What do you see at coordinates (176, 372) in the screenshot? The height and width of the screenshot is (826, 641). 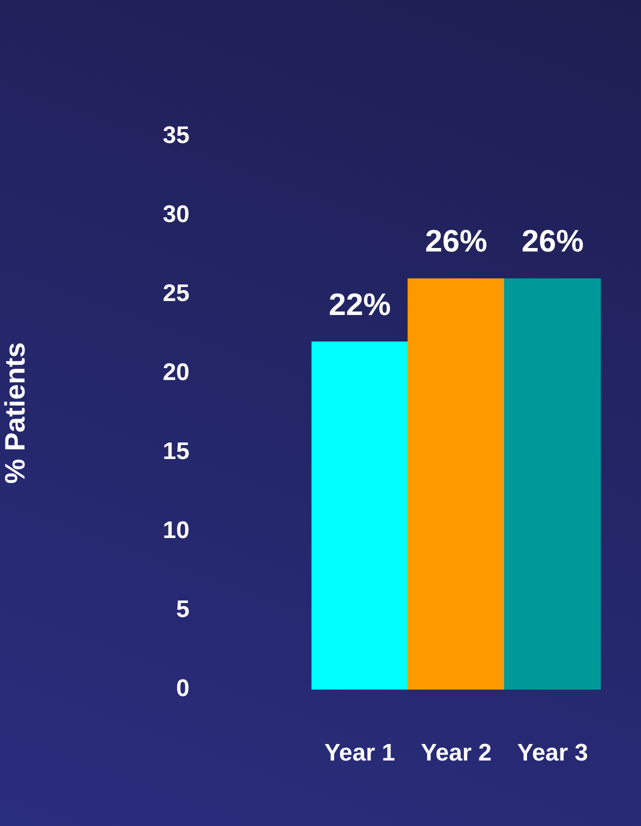 I see `y-tick-label: 20` at bounding box center [176, 372].